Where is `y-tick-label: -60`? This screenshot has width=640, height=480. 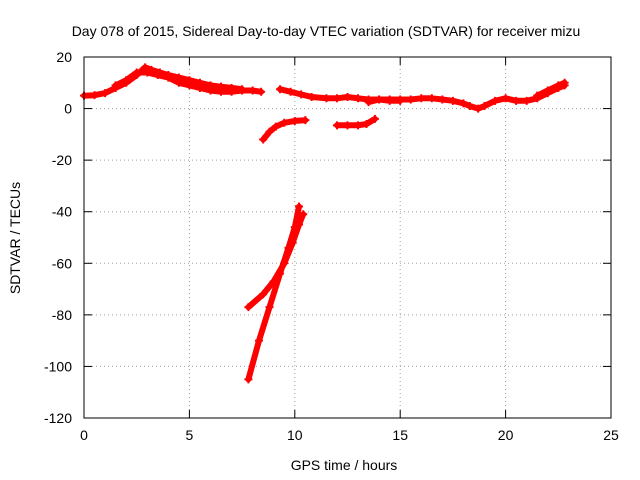 y-tick-label: -60 is located at coordinates (62, 263).